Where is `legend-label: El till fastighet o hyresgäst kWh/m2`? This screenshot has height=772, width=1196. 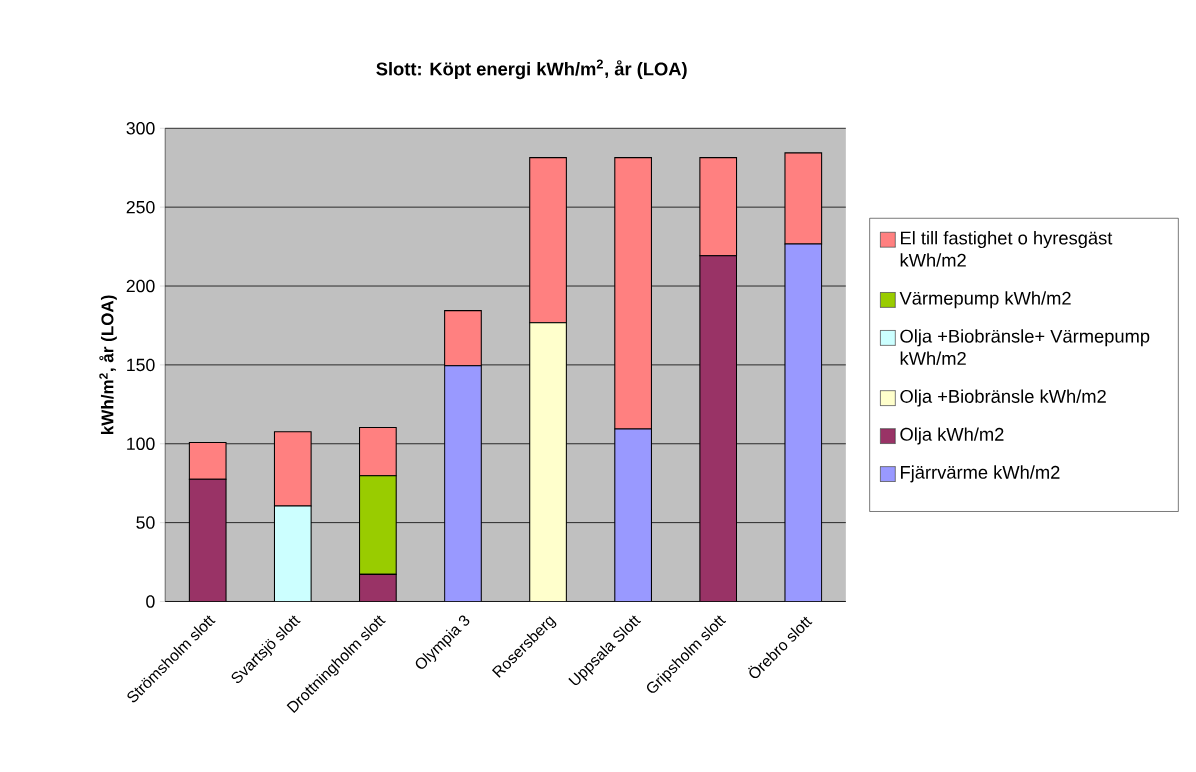
legend-label: El till fastighet o hyresgäst kWh/m2 is located at coordinates (1006, 248).